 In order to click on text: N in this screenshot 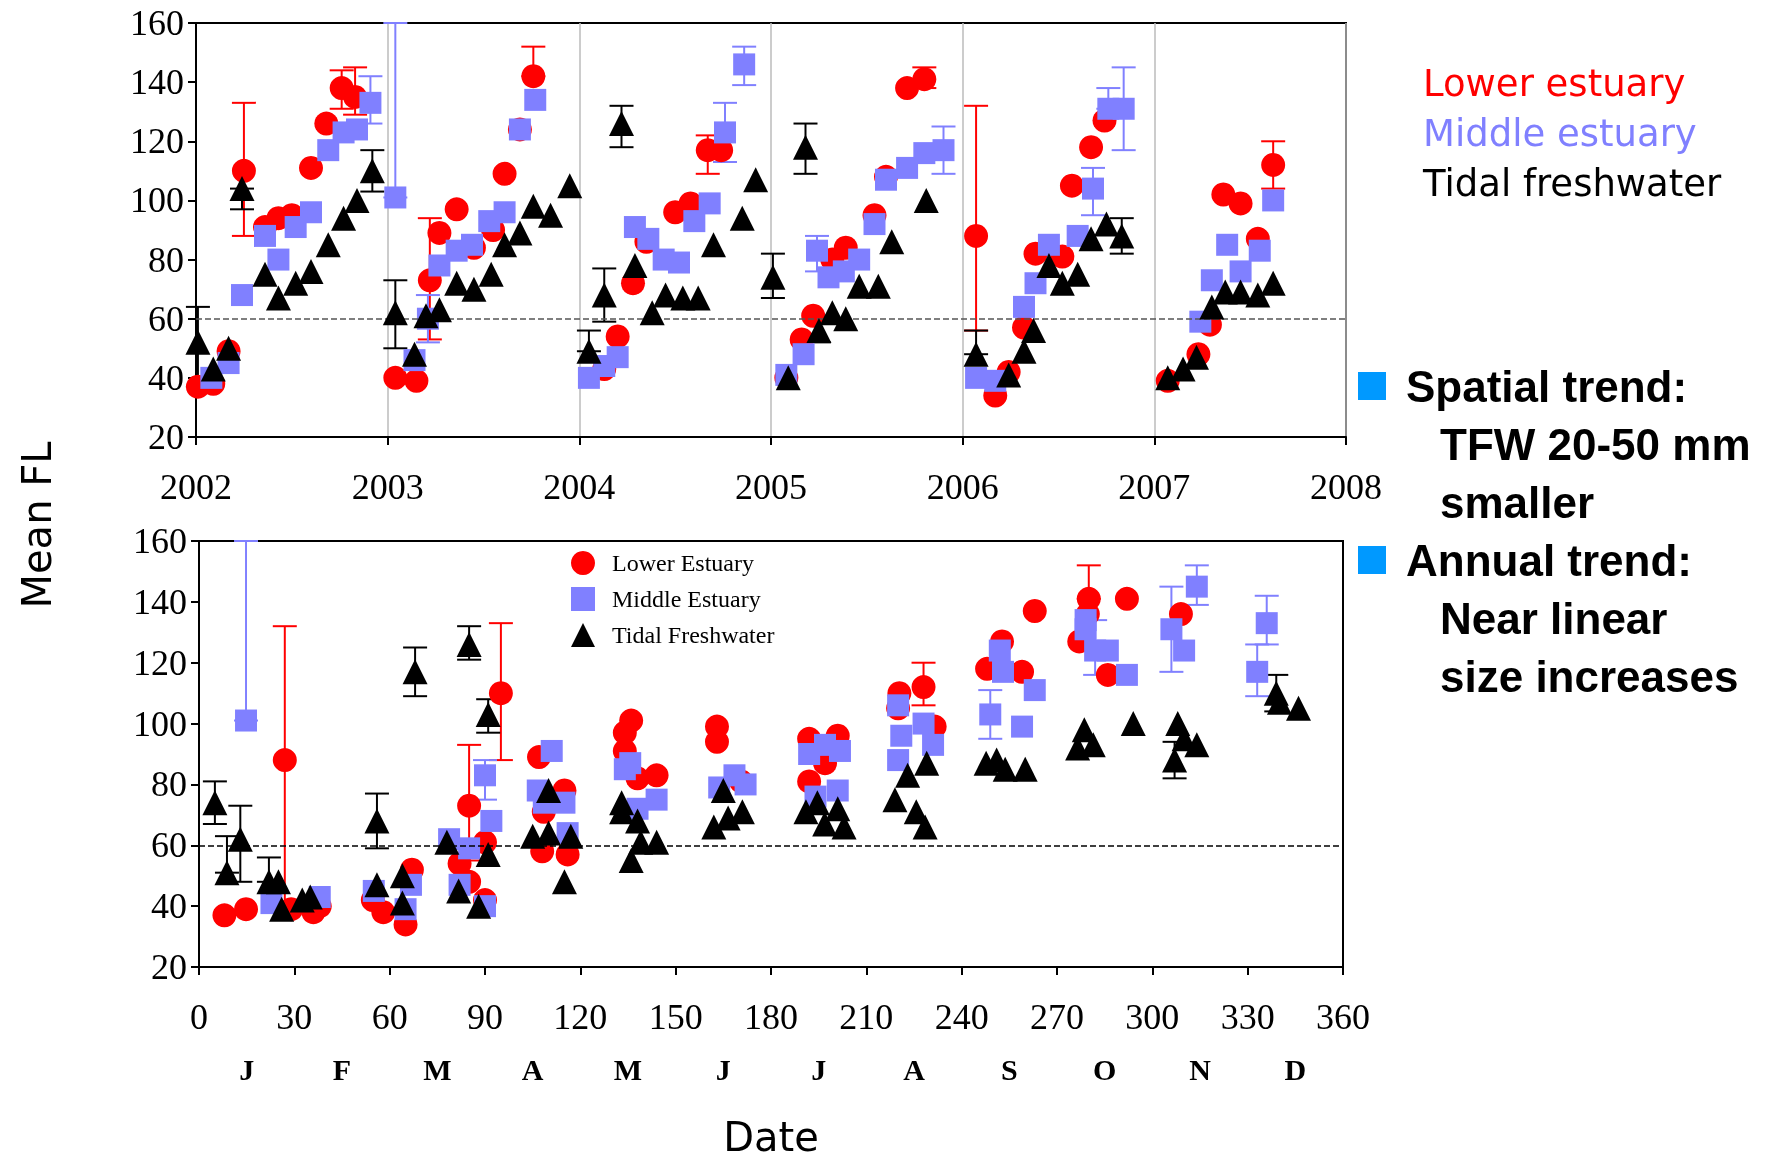, I will do `click(1200, 1070)`.